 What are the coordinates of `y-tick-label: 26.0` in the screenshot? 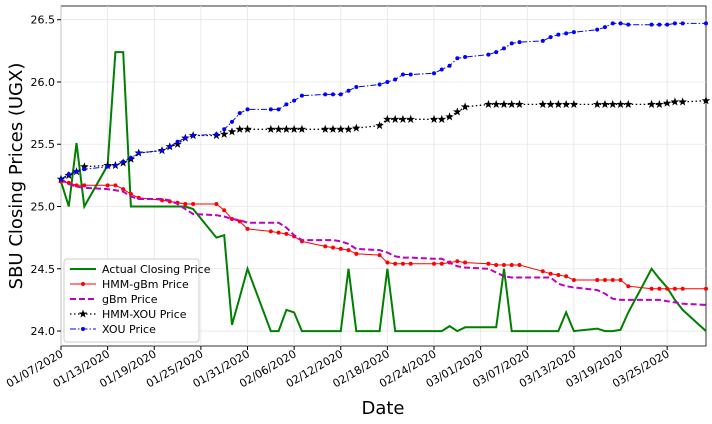 It's located at (43, 82).